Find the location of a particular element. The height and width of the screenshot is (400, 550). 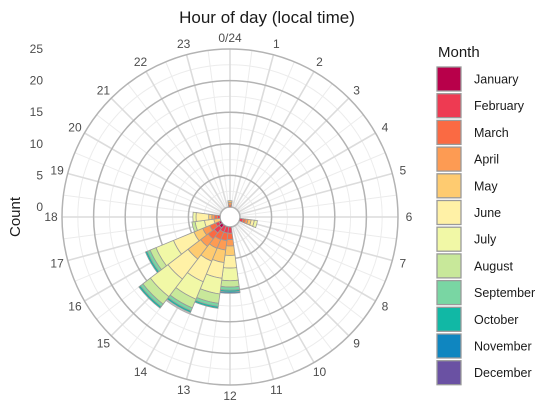

hour-tick-label: 13 is located at coordinates (184, 390).